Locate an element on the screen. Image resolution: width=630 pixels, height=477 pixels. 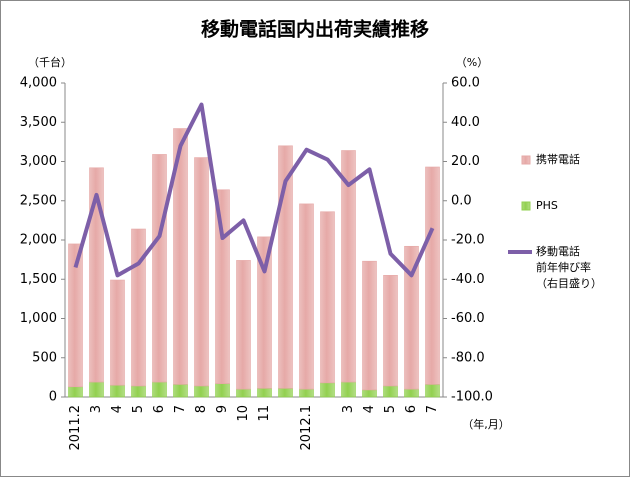
x-tick-label: 2011.2 is located at coordinates (75, 428).